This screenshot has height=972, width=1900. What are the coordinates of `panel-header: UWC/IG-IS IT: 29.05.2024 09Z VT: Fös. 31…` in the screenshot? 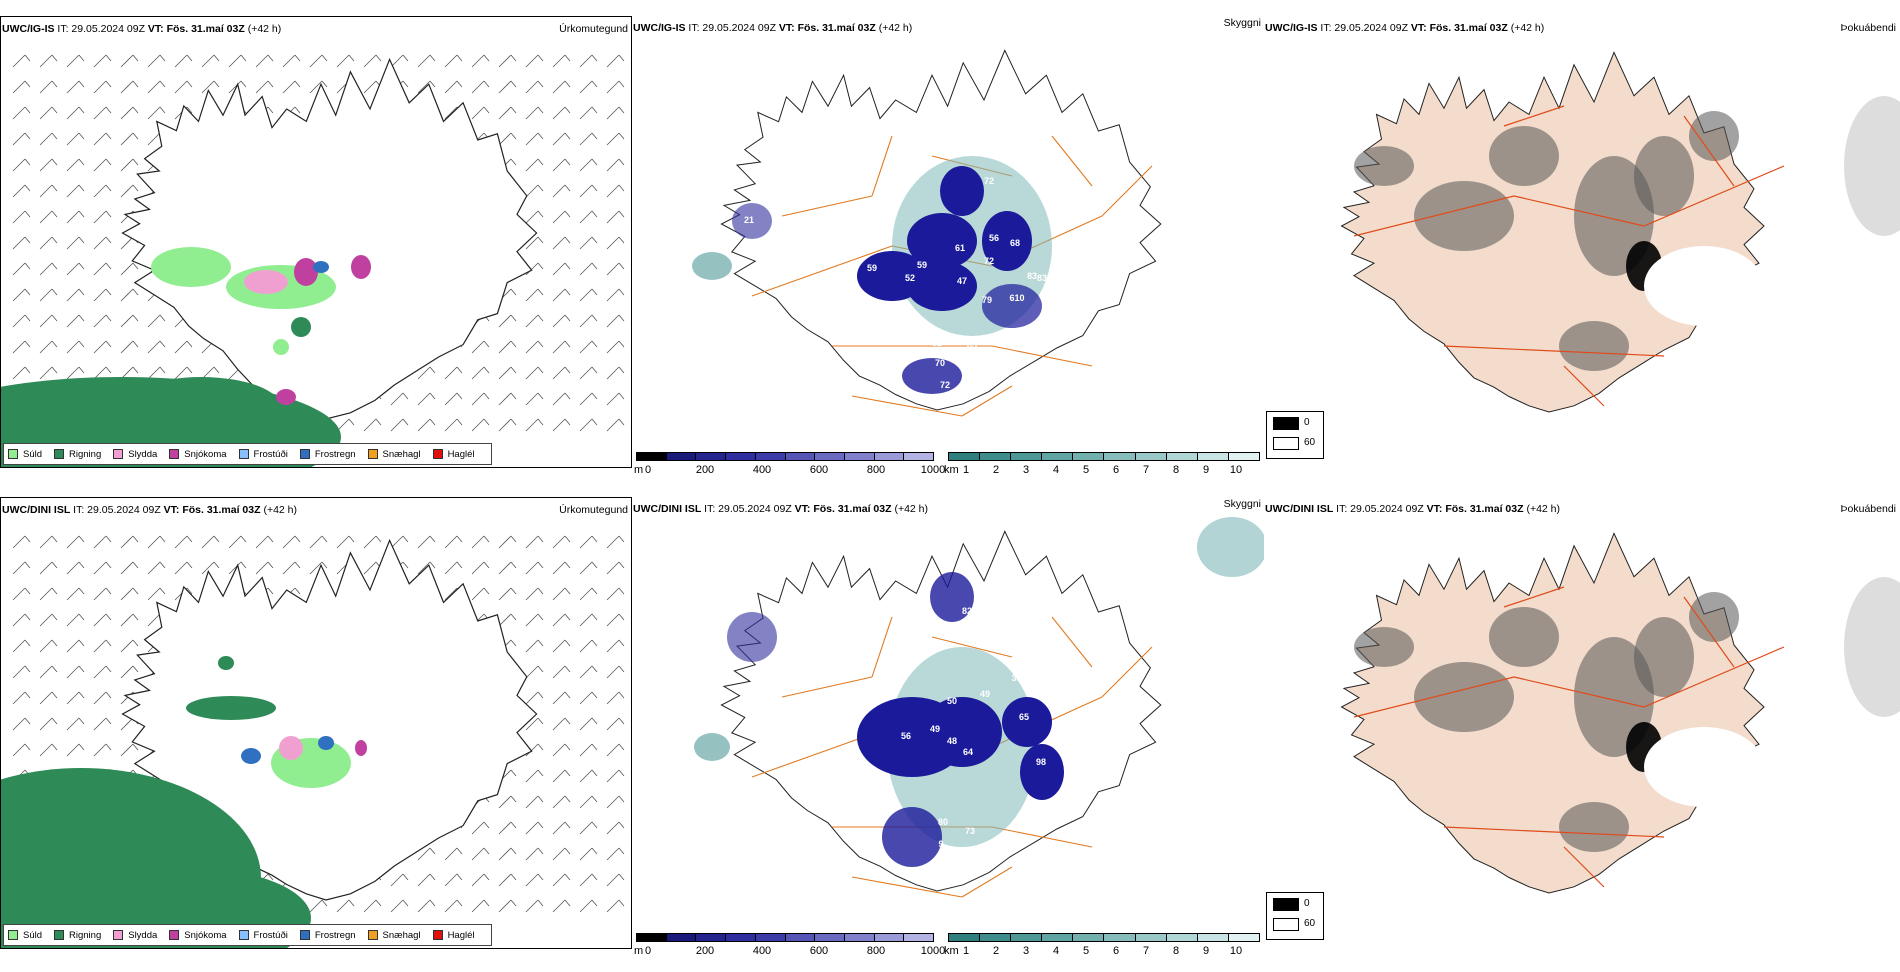 It's located at (142, 29).